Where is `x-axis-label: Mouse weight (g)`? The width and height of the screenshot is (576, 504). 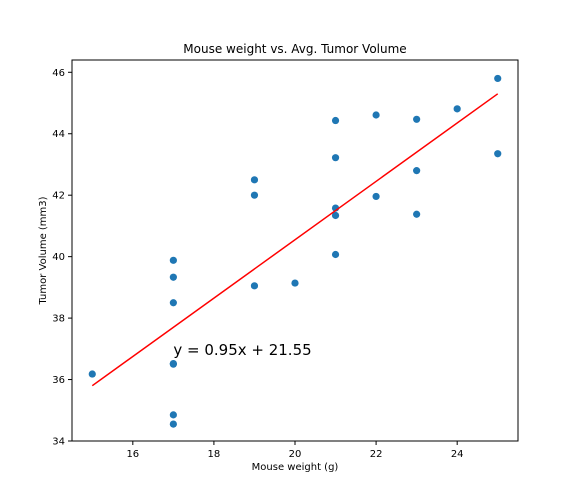 x-axis-label: Mouse weight (g) is located at coordinates (295, 467).